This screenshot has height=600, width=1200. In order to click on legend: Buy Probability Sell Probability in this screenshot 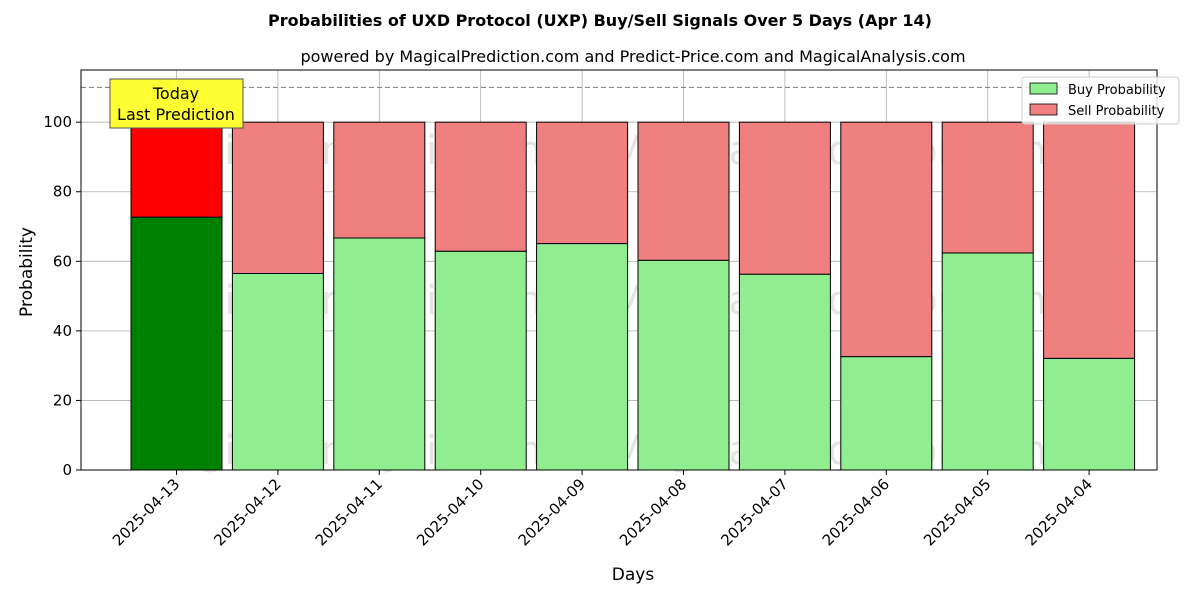, I will do `click(1100, 100)`.